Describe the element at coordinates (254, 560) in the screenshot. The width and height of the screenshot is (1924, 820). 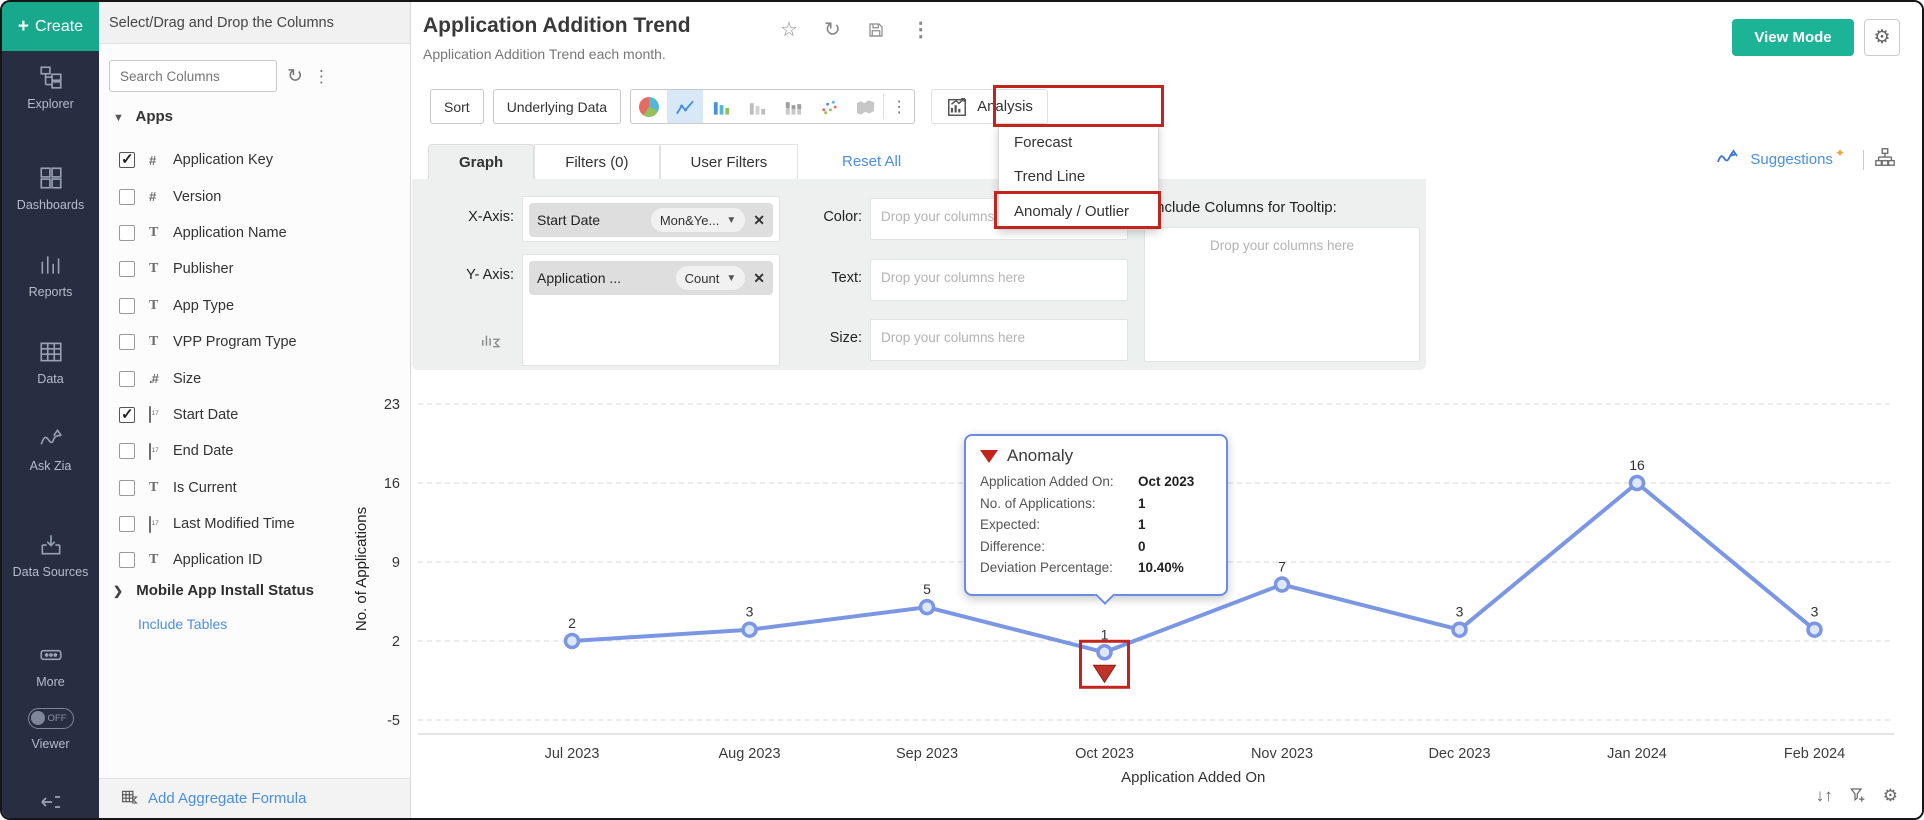
I see `column-item-application-id: T Application ID` at that location.